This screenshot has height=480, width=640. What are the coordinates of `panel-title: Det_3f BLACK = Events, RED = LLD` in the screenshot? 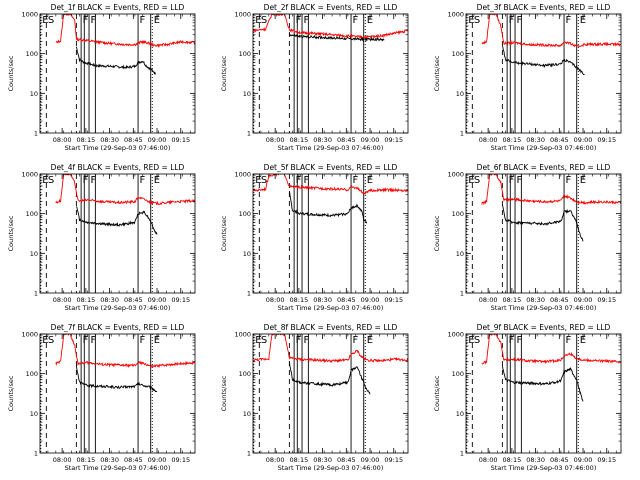 It's located at (544, 7).